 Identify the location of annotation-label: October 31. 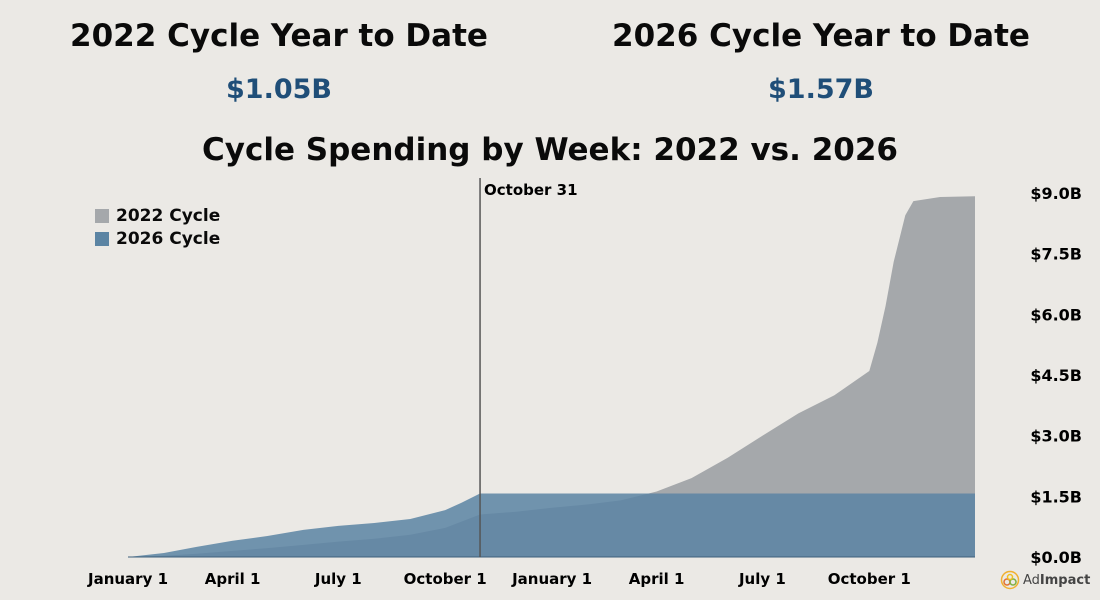
(531, 190).